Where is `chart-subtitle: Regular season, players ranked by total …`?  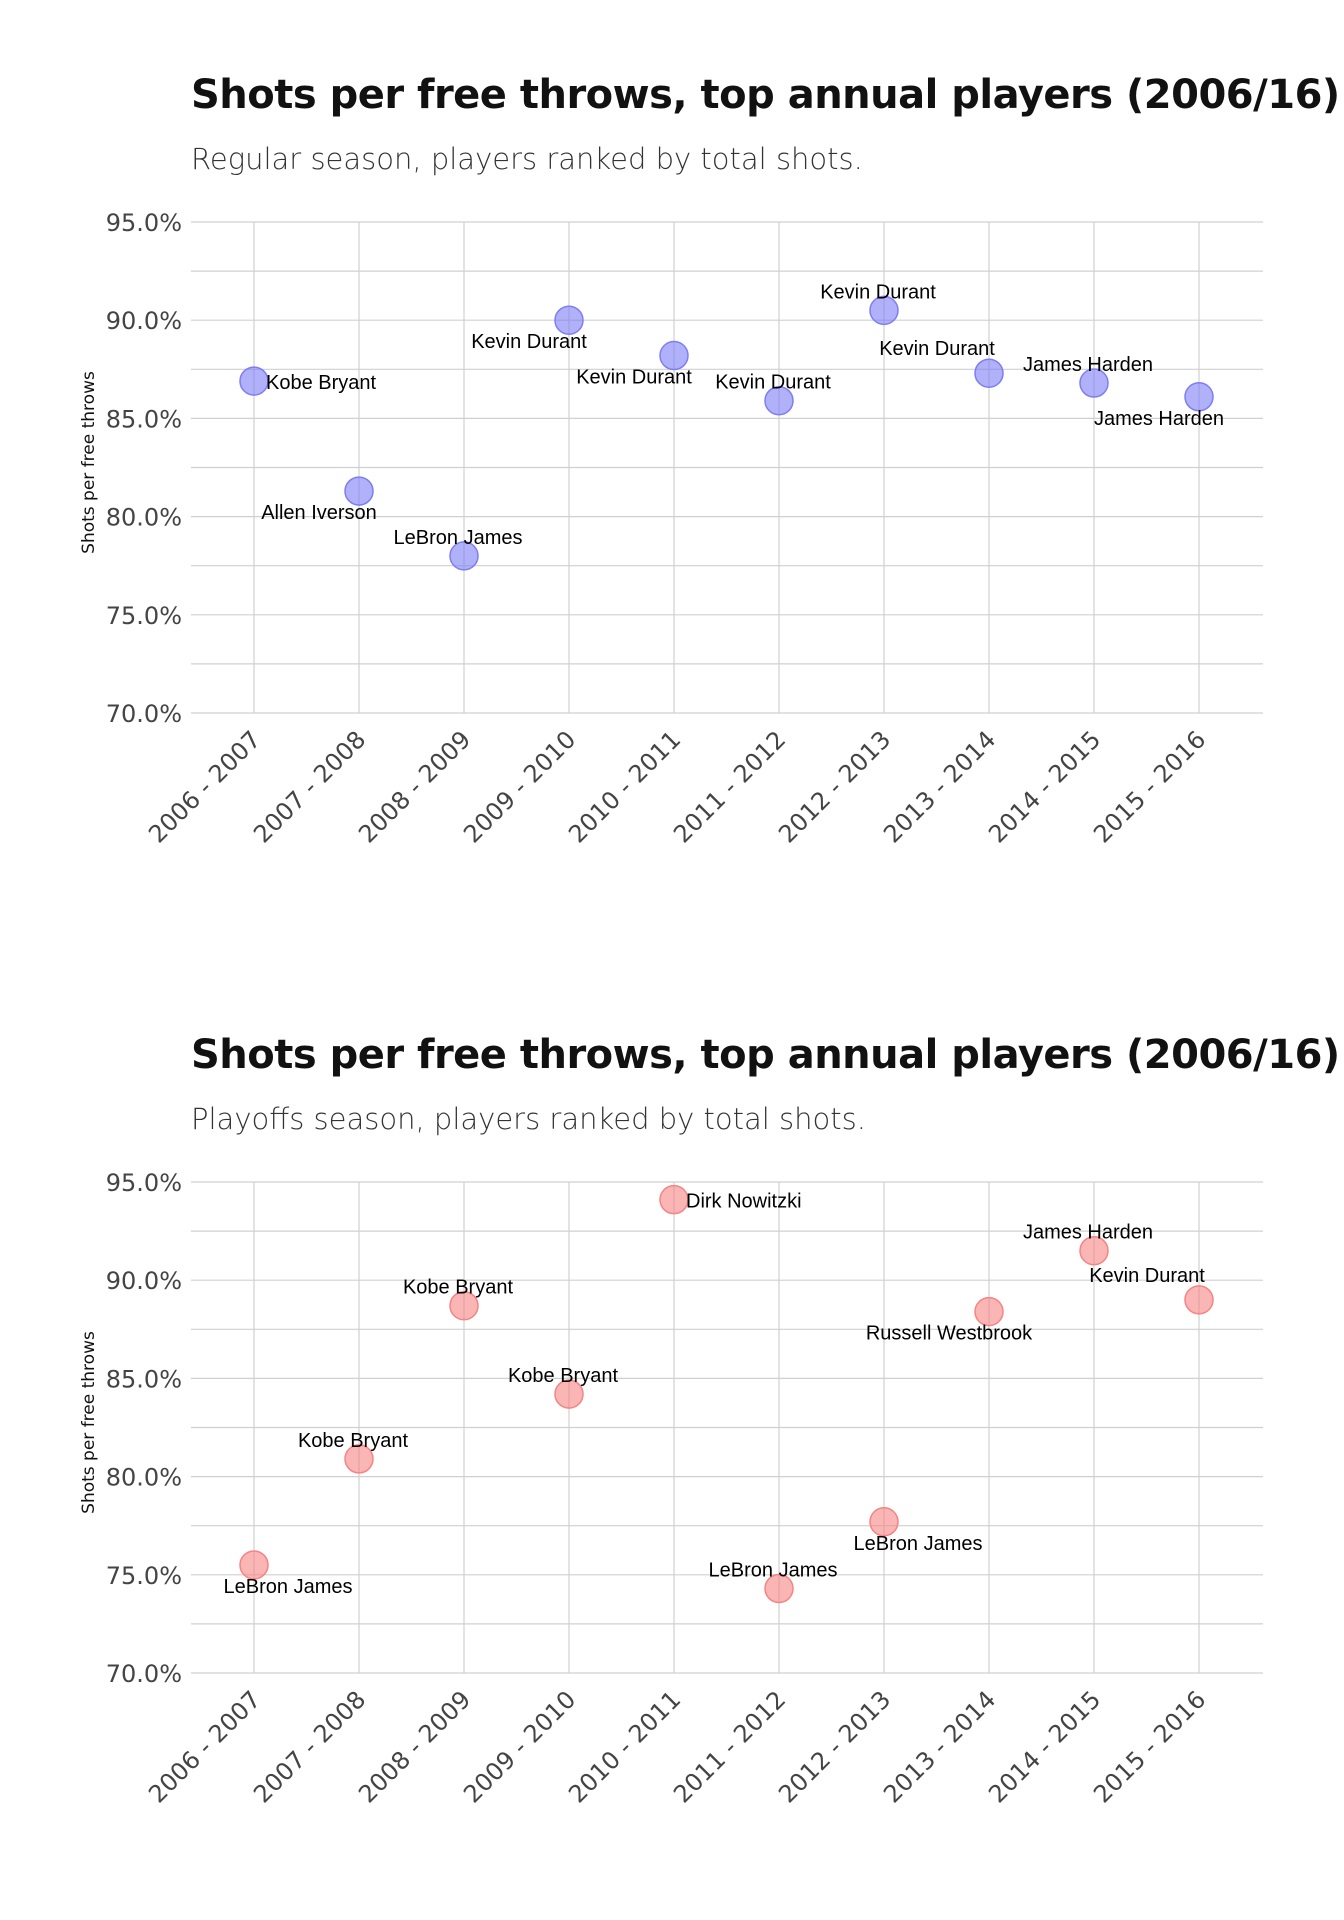
chart-subtitle: Regular season, players ranked by total … is located at coordinates (527, 159).